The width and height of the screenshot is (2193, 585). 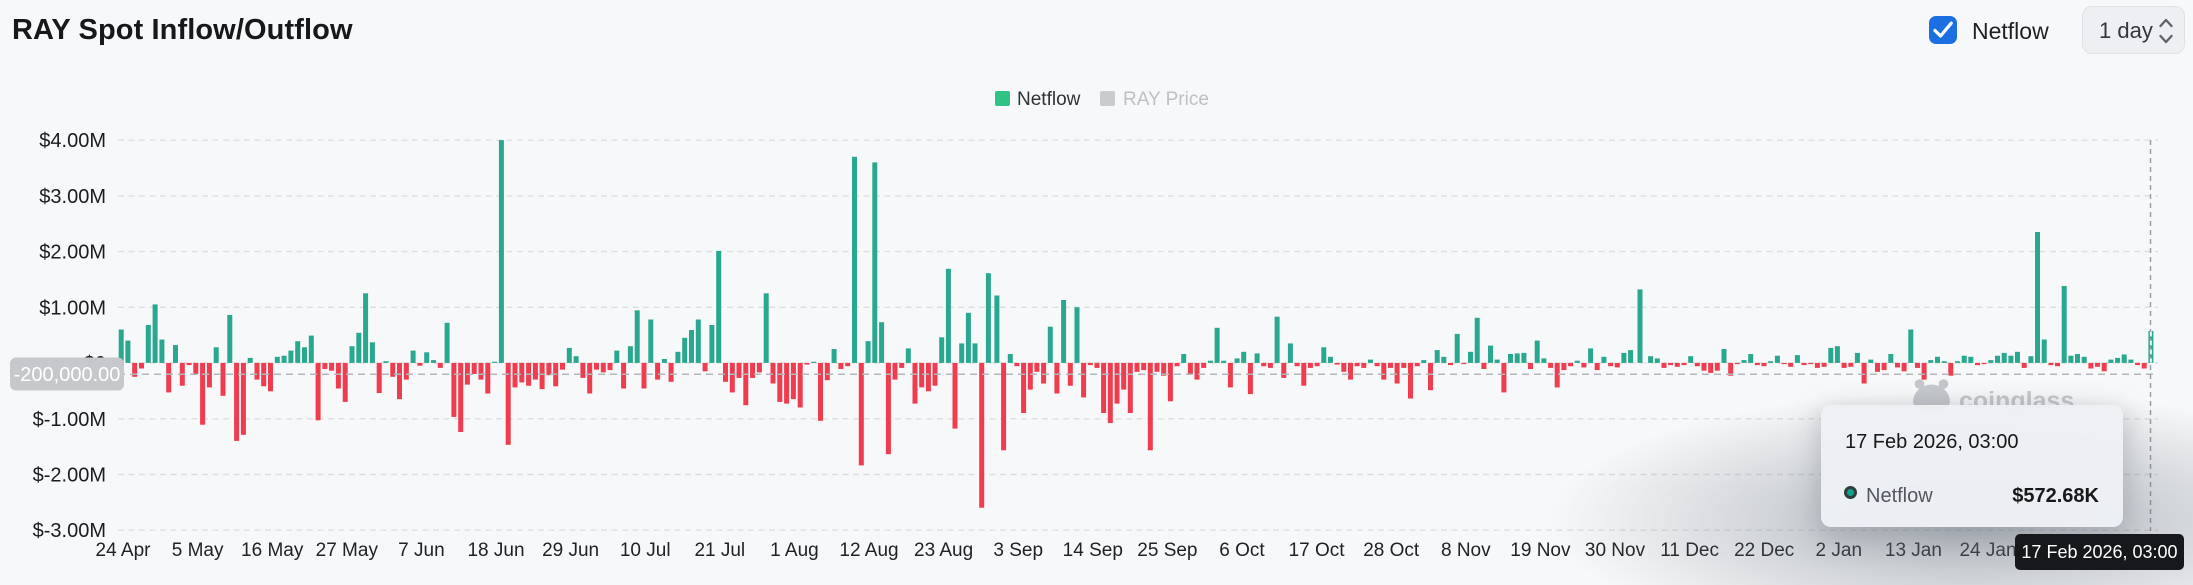 What do you see at coordinates (1018, 550) in the screenshot?
I see `svg-text: 3 Sep` at bounding box center [1018, 550].